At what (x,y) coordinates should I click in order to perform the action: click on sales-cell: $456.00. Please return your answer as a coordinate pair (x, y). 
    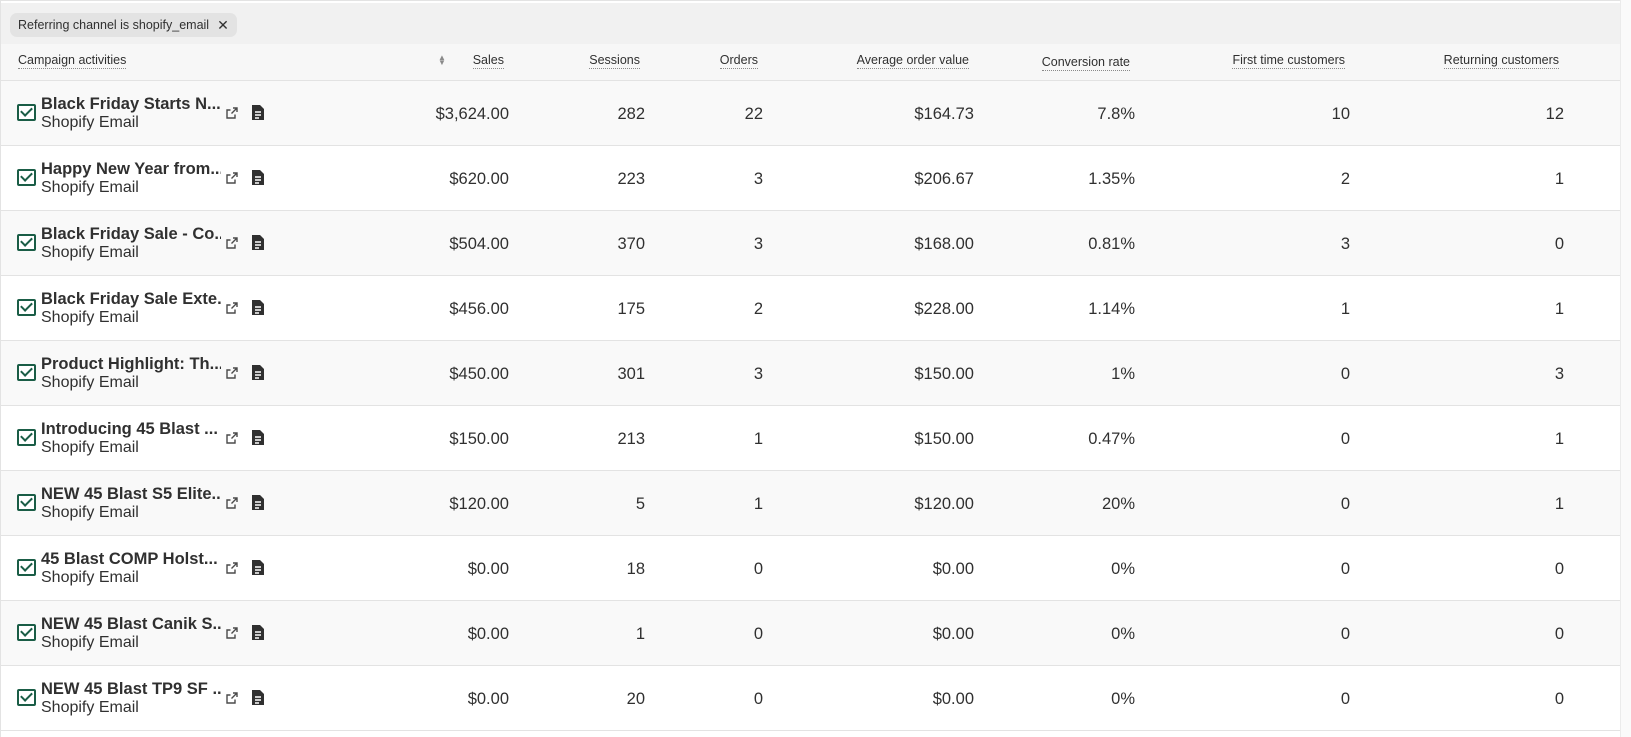
    Looking at the image, I should click on (479, 309).